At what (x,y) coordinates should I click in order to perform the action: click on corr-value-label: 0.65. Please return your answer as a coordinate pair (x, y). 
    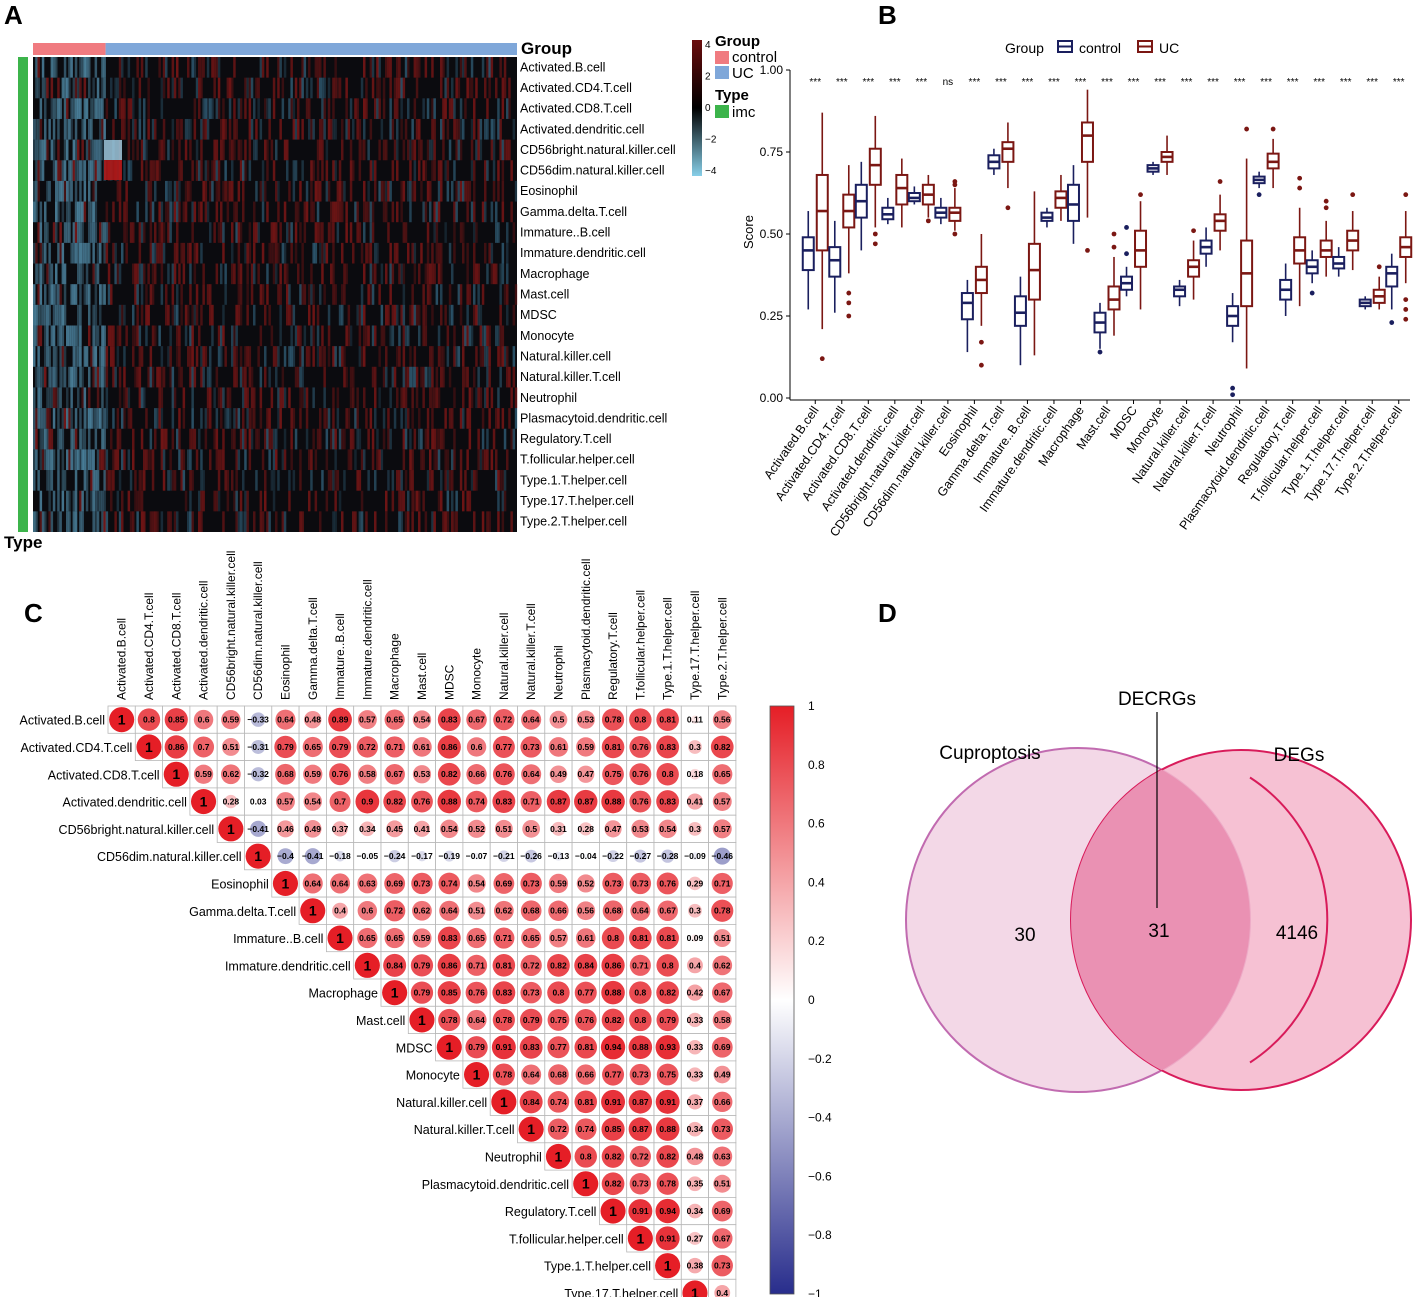
    Looking at the image, I should click on (394, 720).